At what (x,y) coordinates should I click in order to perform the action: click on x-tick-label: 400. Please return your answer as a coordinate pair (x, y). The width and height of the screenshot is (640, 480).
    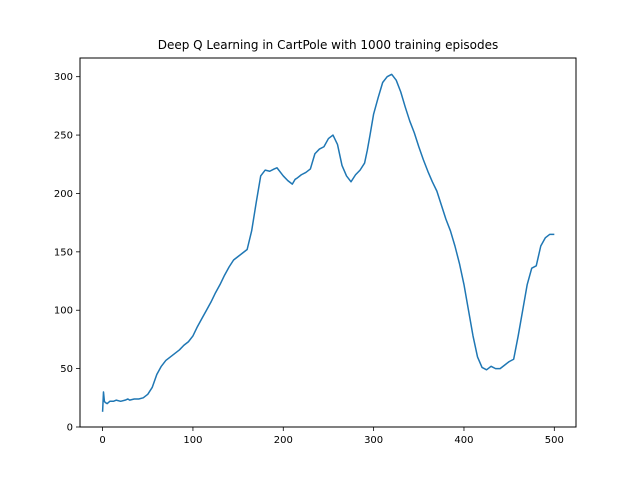
    Looking at the image, I should click on (463, 440).